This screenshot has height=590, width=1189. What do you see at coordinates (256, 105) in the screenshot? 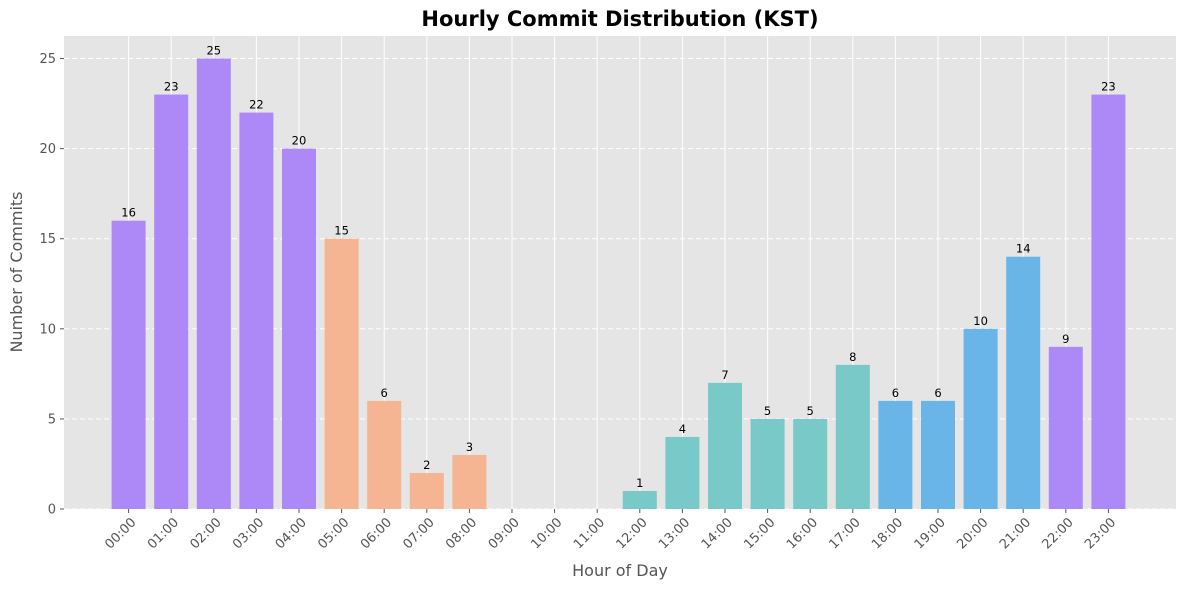
I see `data-label: 22` at bounding box center [256, 105].